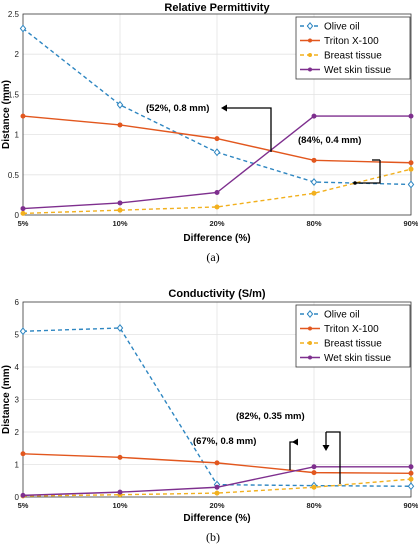 The height and width of the screenshot is (550, 418). Describe the element at coordinates (14, 175) in the screenshot. I see `y-tick-label: 0.5` at that location.